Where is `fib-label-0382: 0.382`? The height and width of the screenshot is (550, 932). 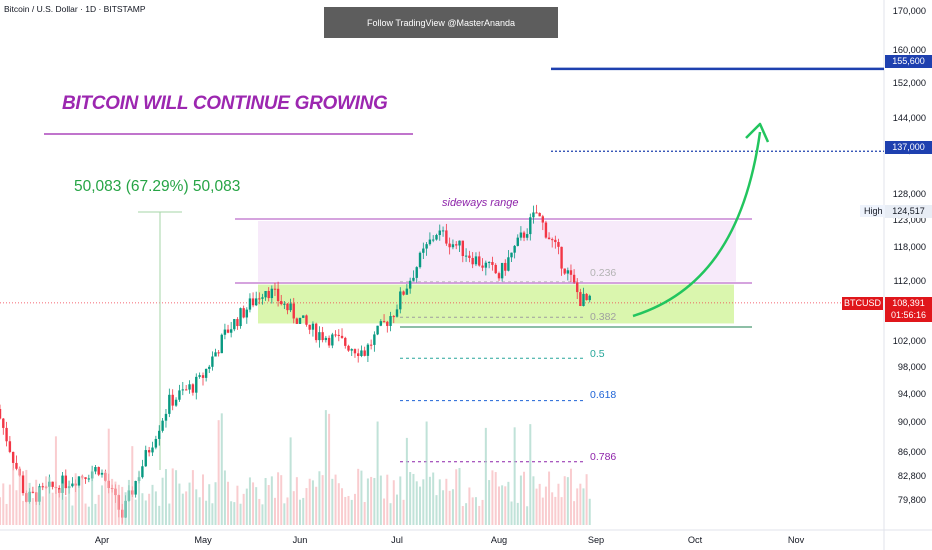
fib-label-0382: 0.382 is located at coordinates (603, 317).